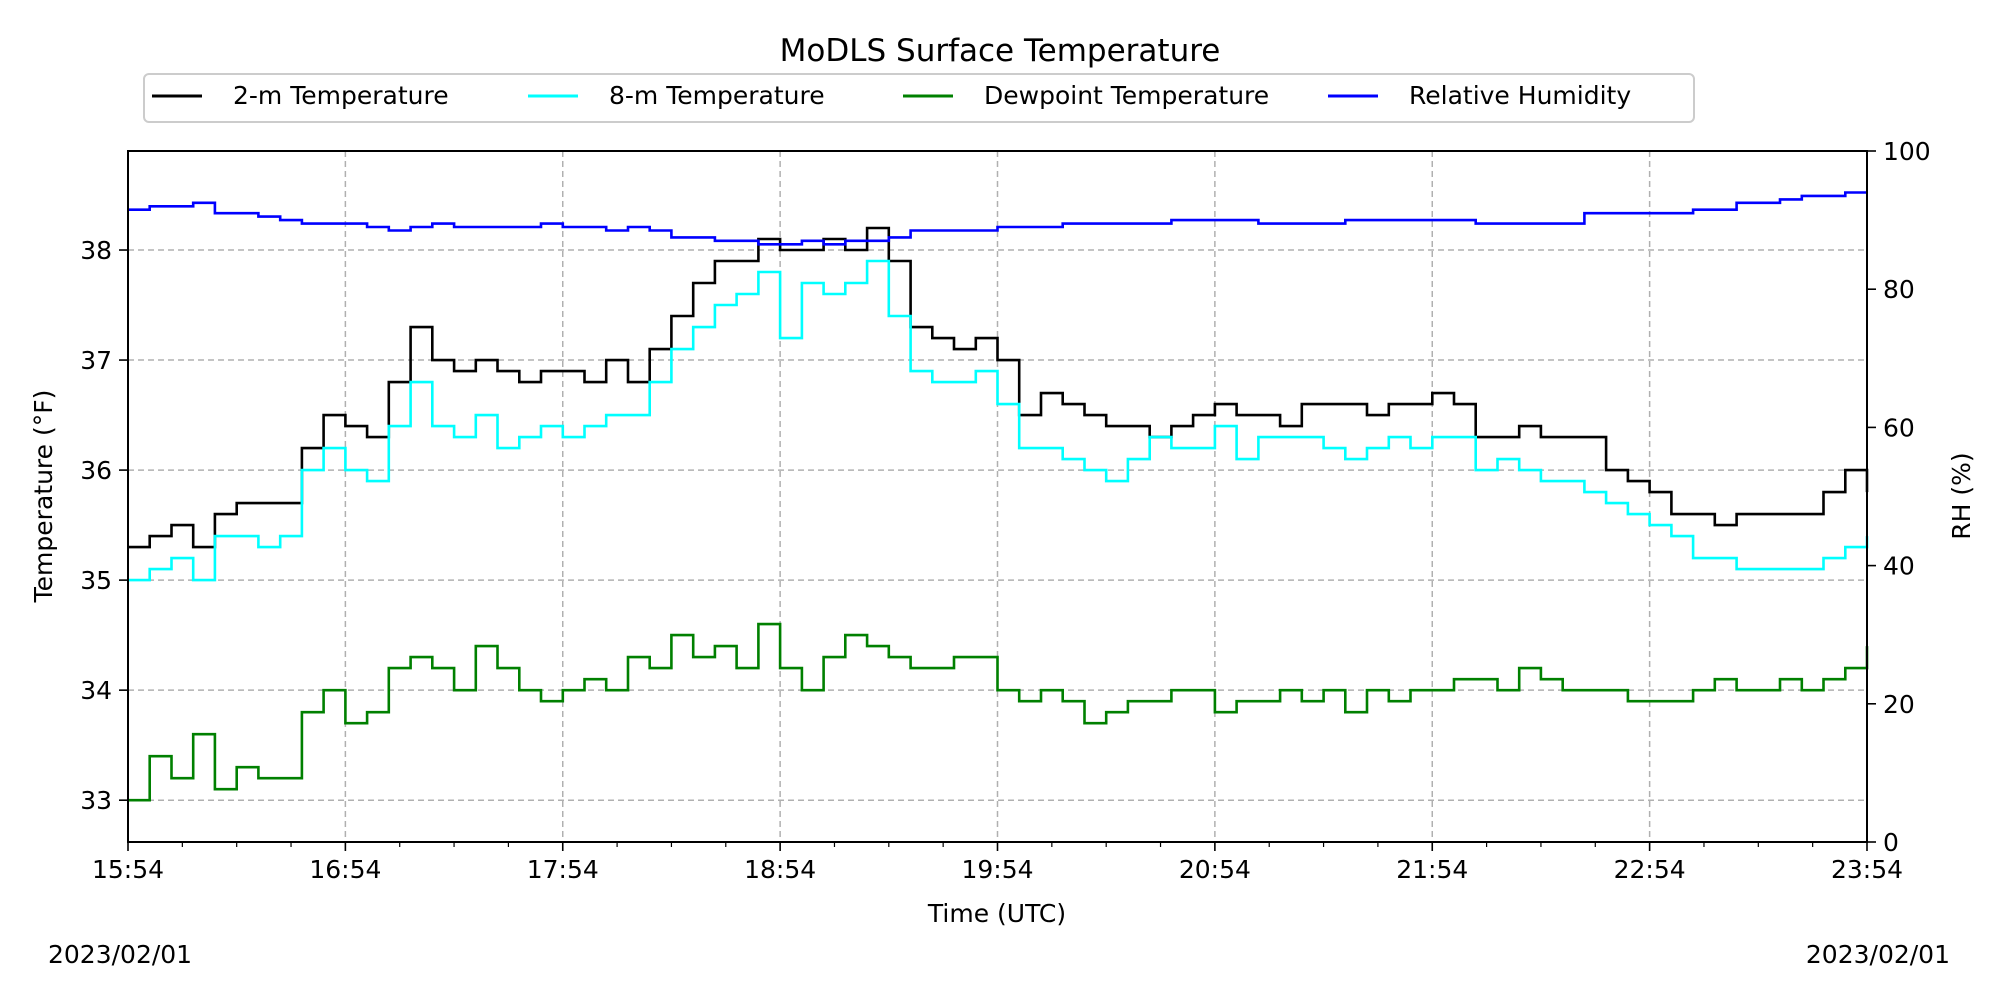 This screenshot has height=1000, width=2000. What do you see at coordinates (96, 690) in the screenshot?
I see `y-tick-label-left: 34` at bounding box center [96, 690].